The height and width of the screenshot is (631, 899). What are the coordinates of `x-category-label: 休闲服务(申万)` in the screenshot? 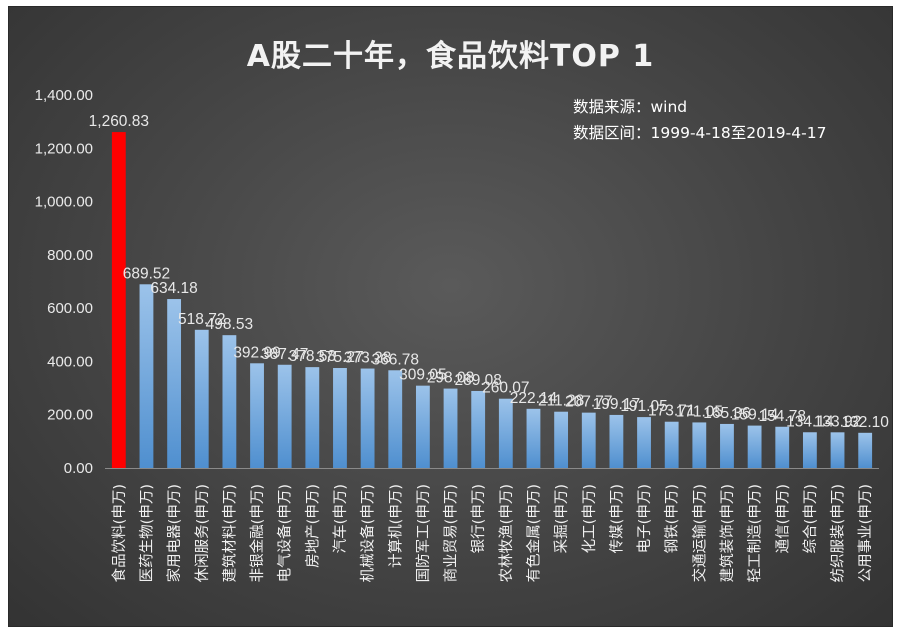 It's located at (202, 533).